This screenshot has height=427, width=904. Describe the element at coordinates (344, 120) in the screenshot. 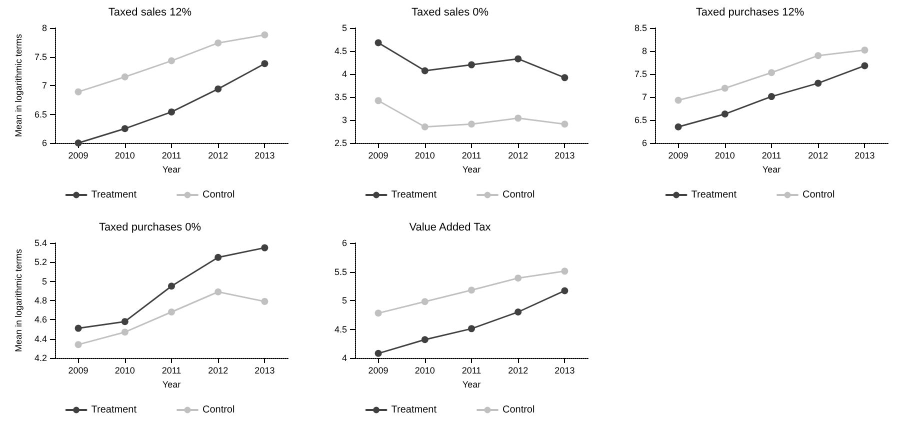

I see `y-tick-label: 3` at that location.